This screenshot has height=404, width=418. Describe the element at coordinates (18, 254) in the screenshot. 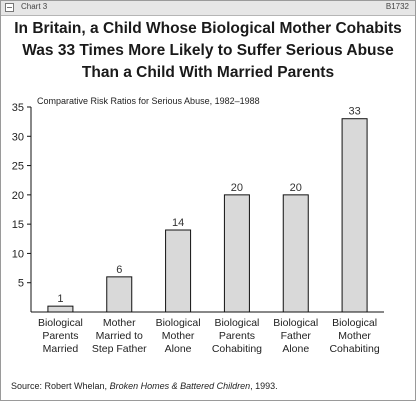

I see `y-tick-label: 10` at that location.